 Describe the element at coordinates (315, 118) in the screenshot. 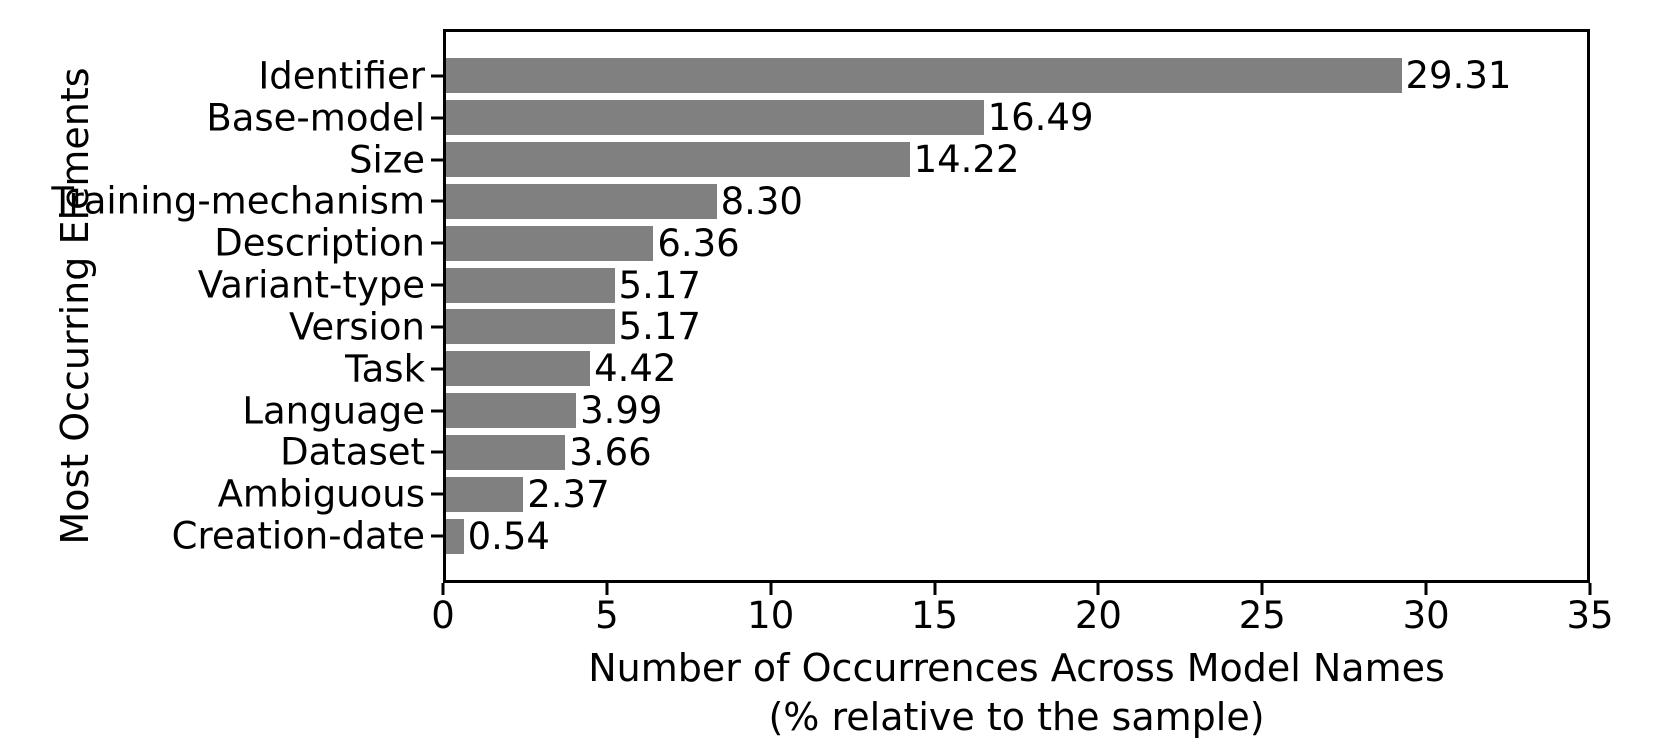

I see `category-label: Base-model` at that location.